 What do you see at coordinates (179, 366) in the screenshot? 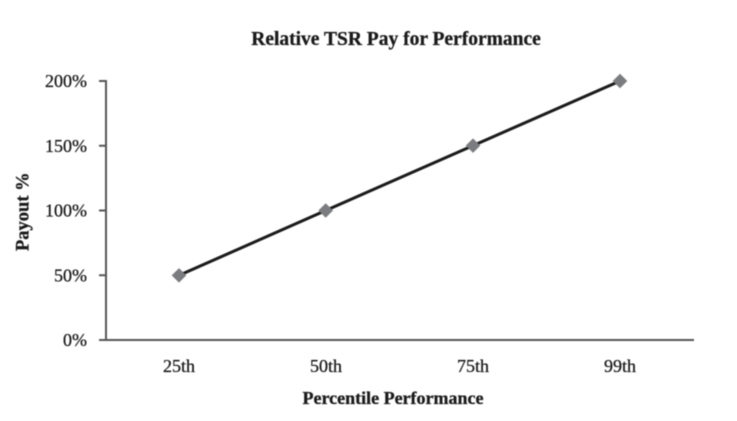
I see `svg-text: 25th` at bounding box center [179, 366].